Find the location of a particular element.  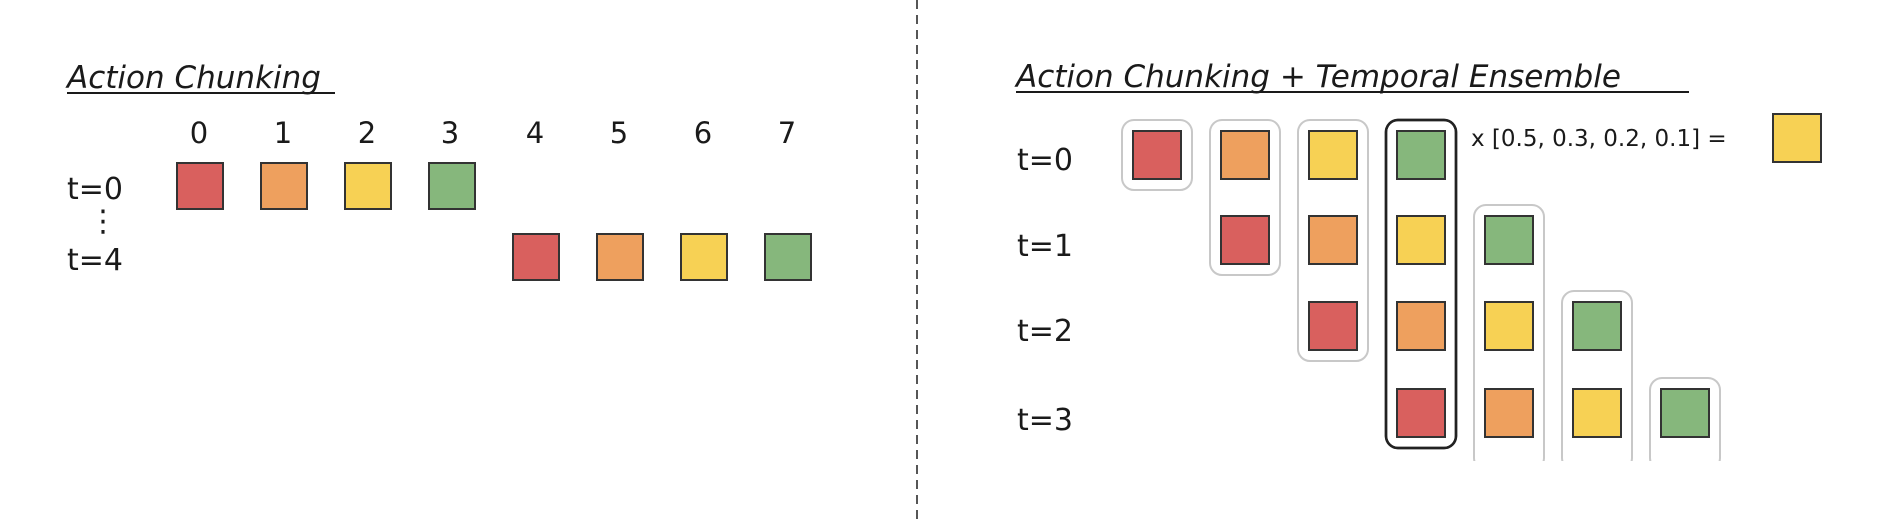

index-label-3: 3 is located at coordinates (450, 133).